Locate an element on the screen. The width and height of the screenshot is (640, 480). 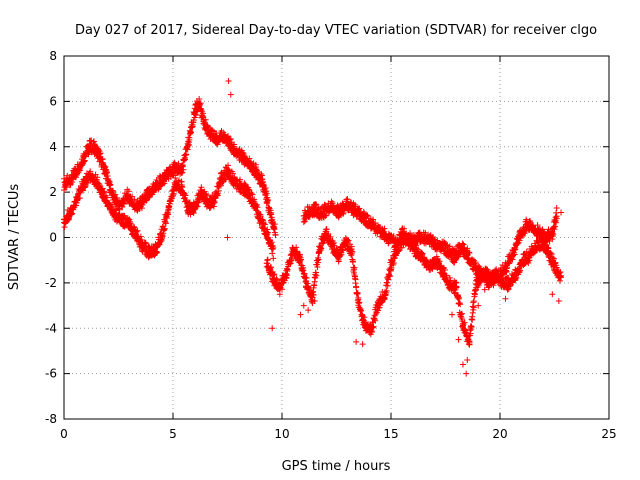
x-tick-label: 15 is located at coordinates (390, 434).